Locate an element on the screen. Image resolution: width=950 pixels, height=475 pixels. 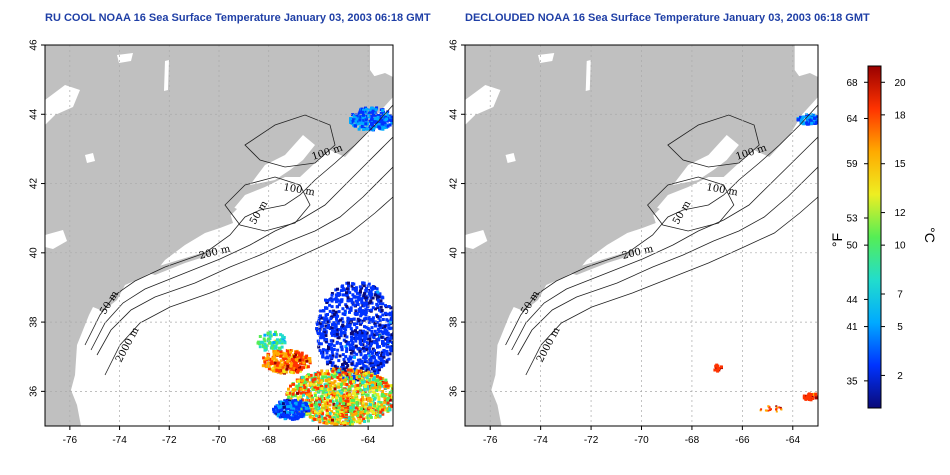
colorbar-celsius-label-1: 18 is located at coordinates (900, 115).